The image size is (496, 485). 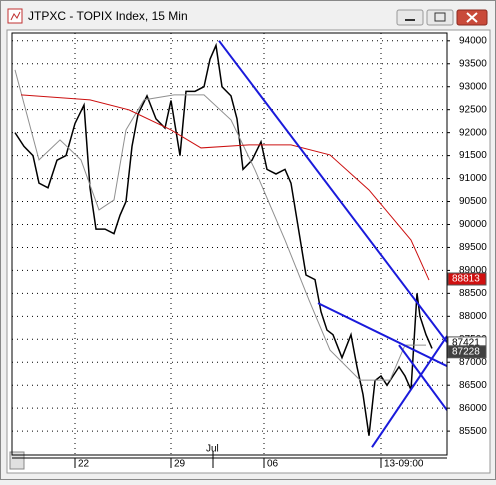 I want to click on y-tick-label: 88500, so click(x=473, y=293).